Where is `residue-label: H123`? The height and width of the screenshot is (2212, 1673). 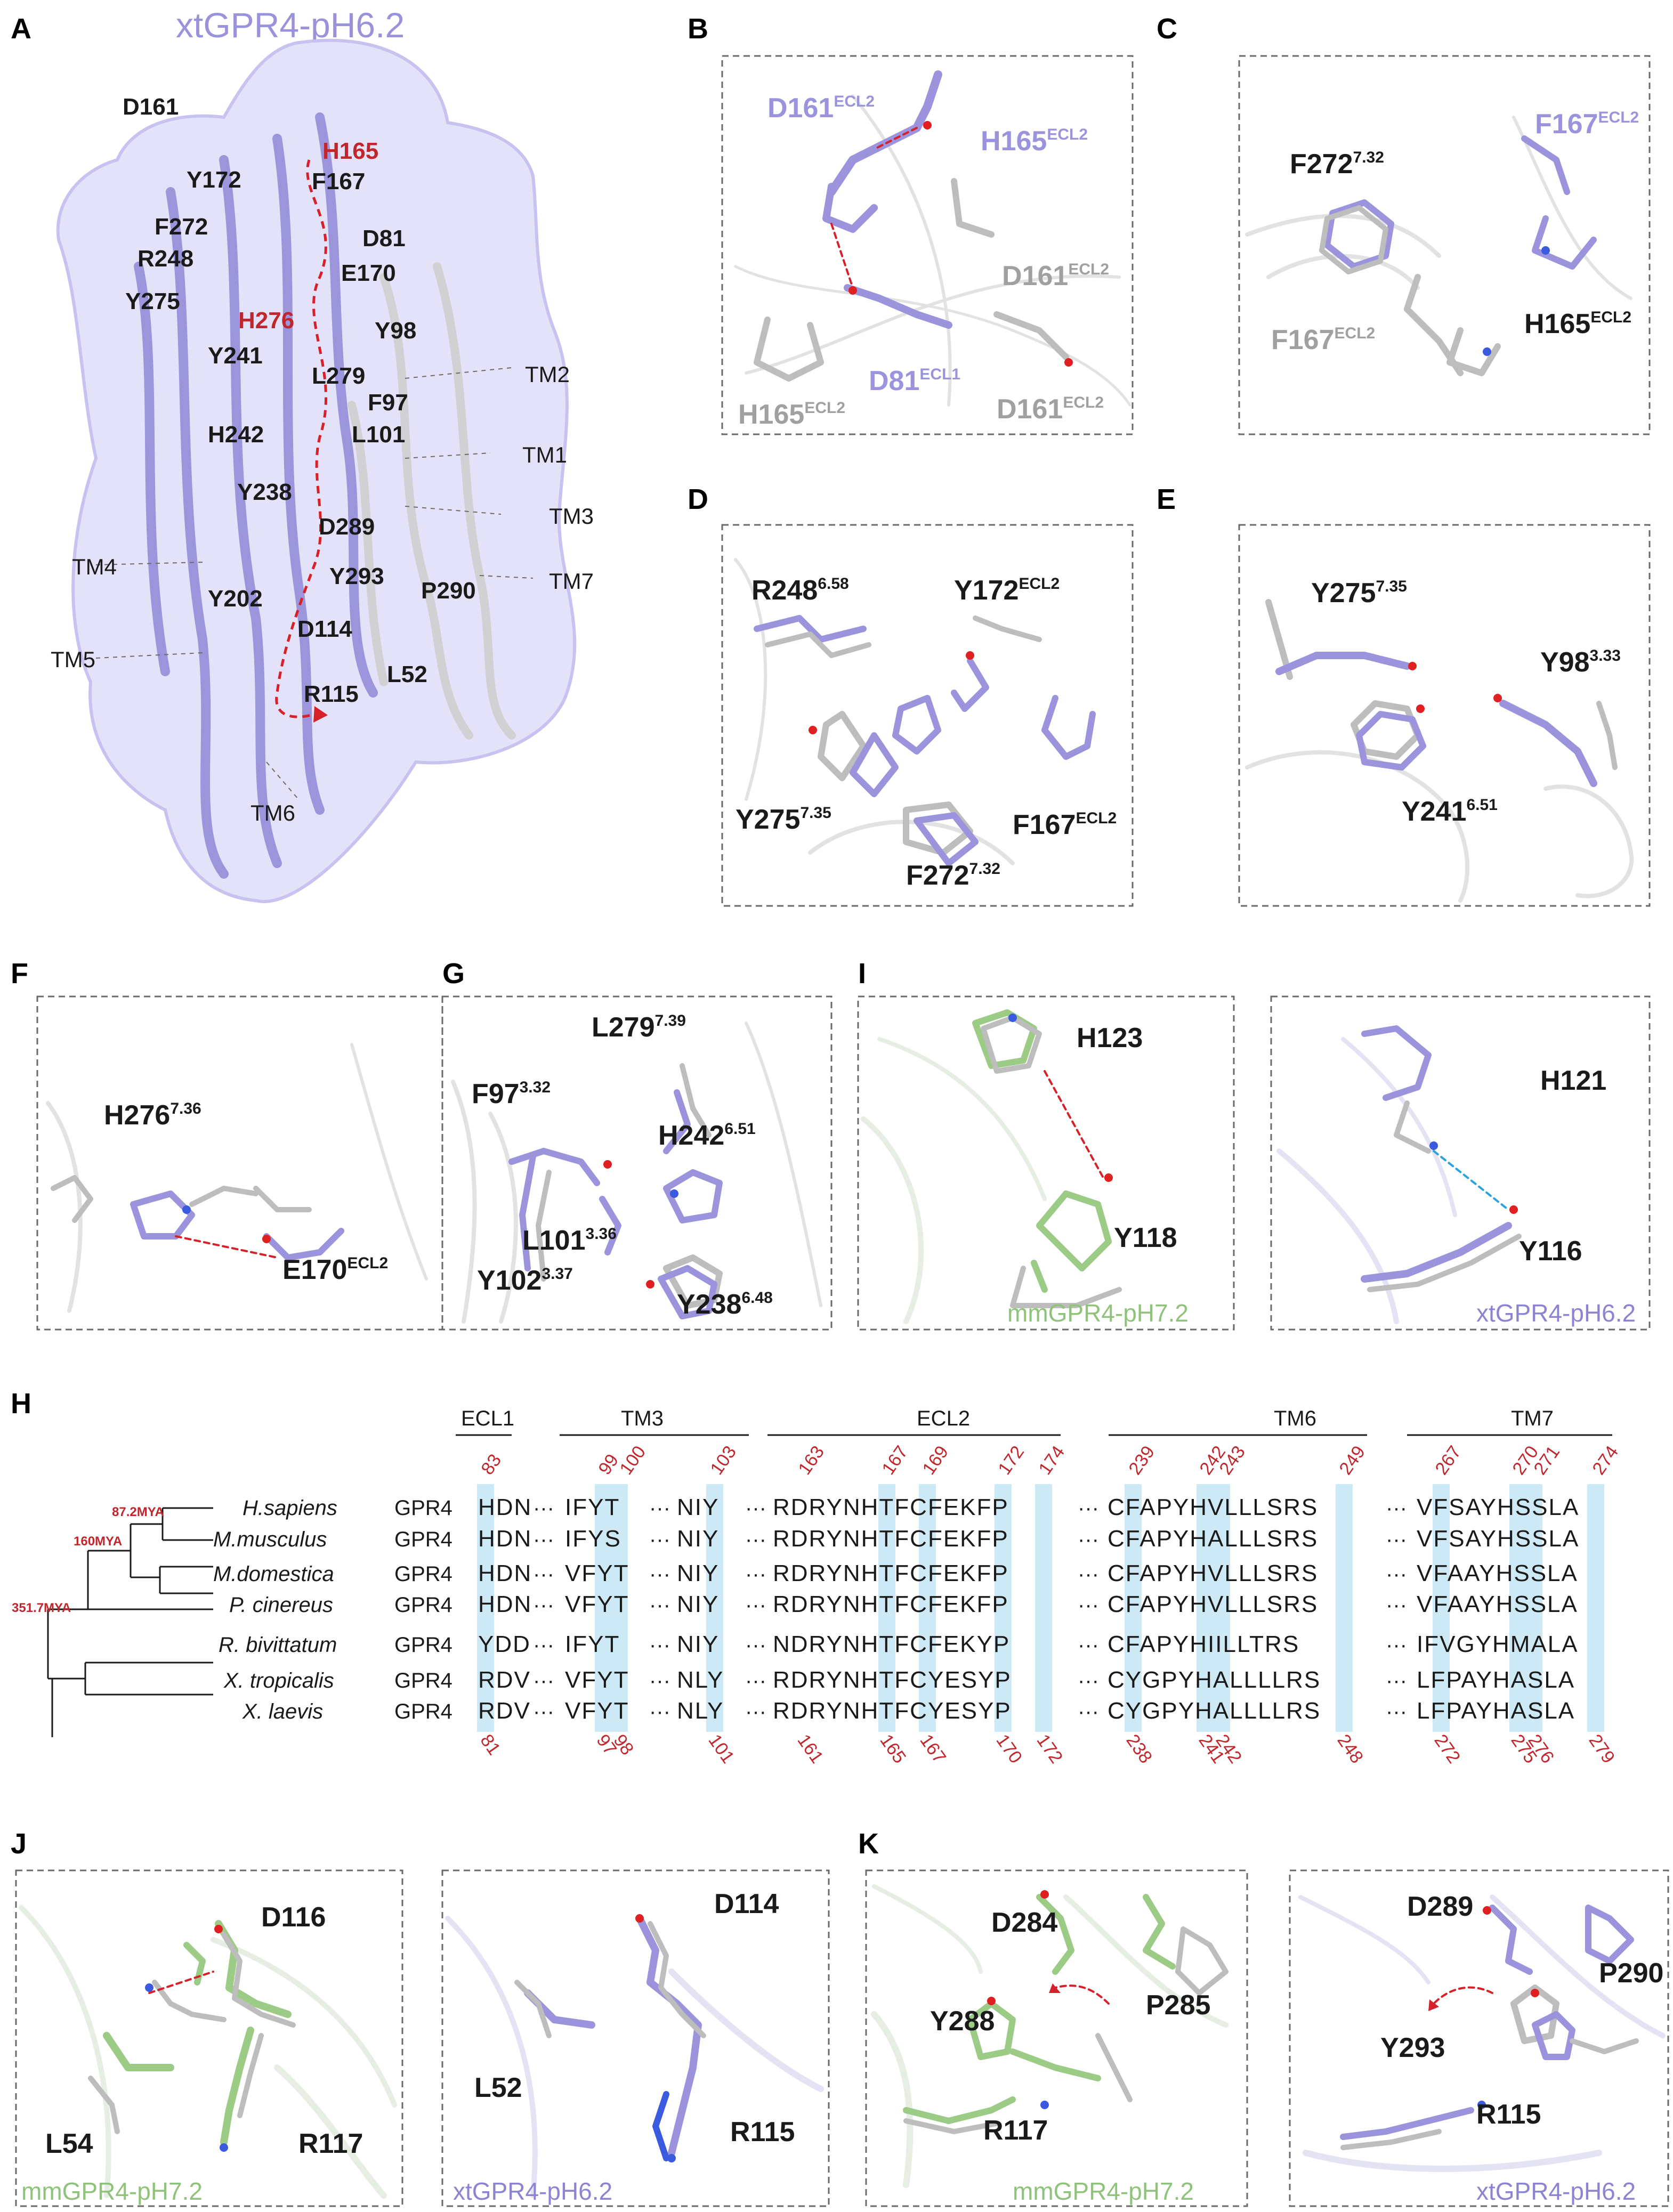
residue-label: H123 is located at coordinates (1110, 1038).